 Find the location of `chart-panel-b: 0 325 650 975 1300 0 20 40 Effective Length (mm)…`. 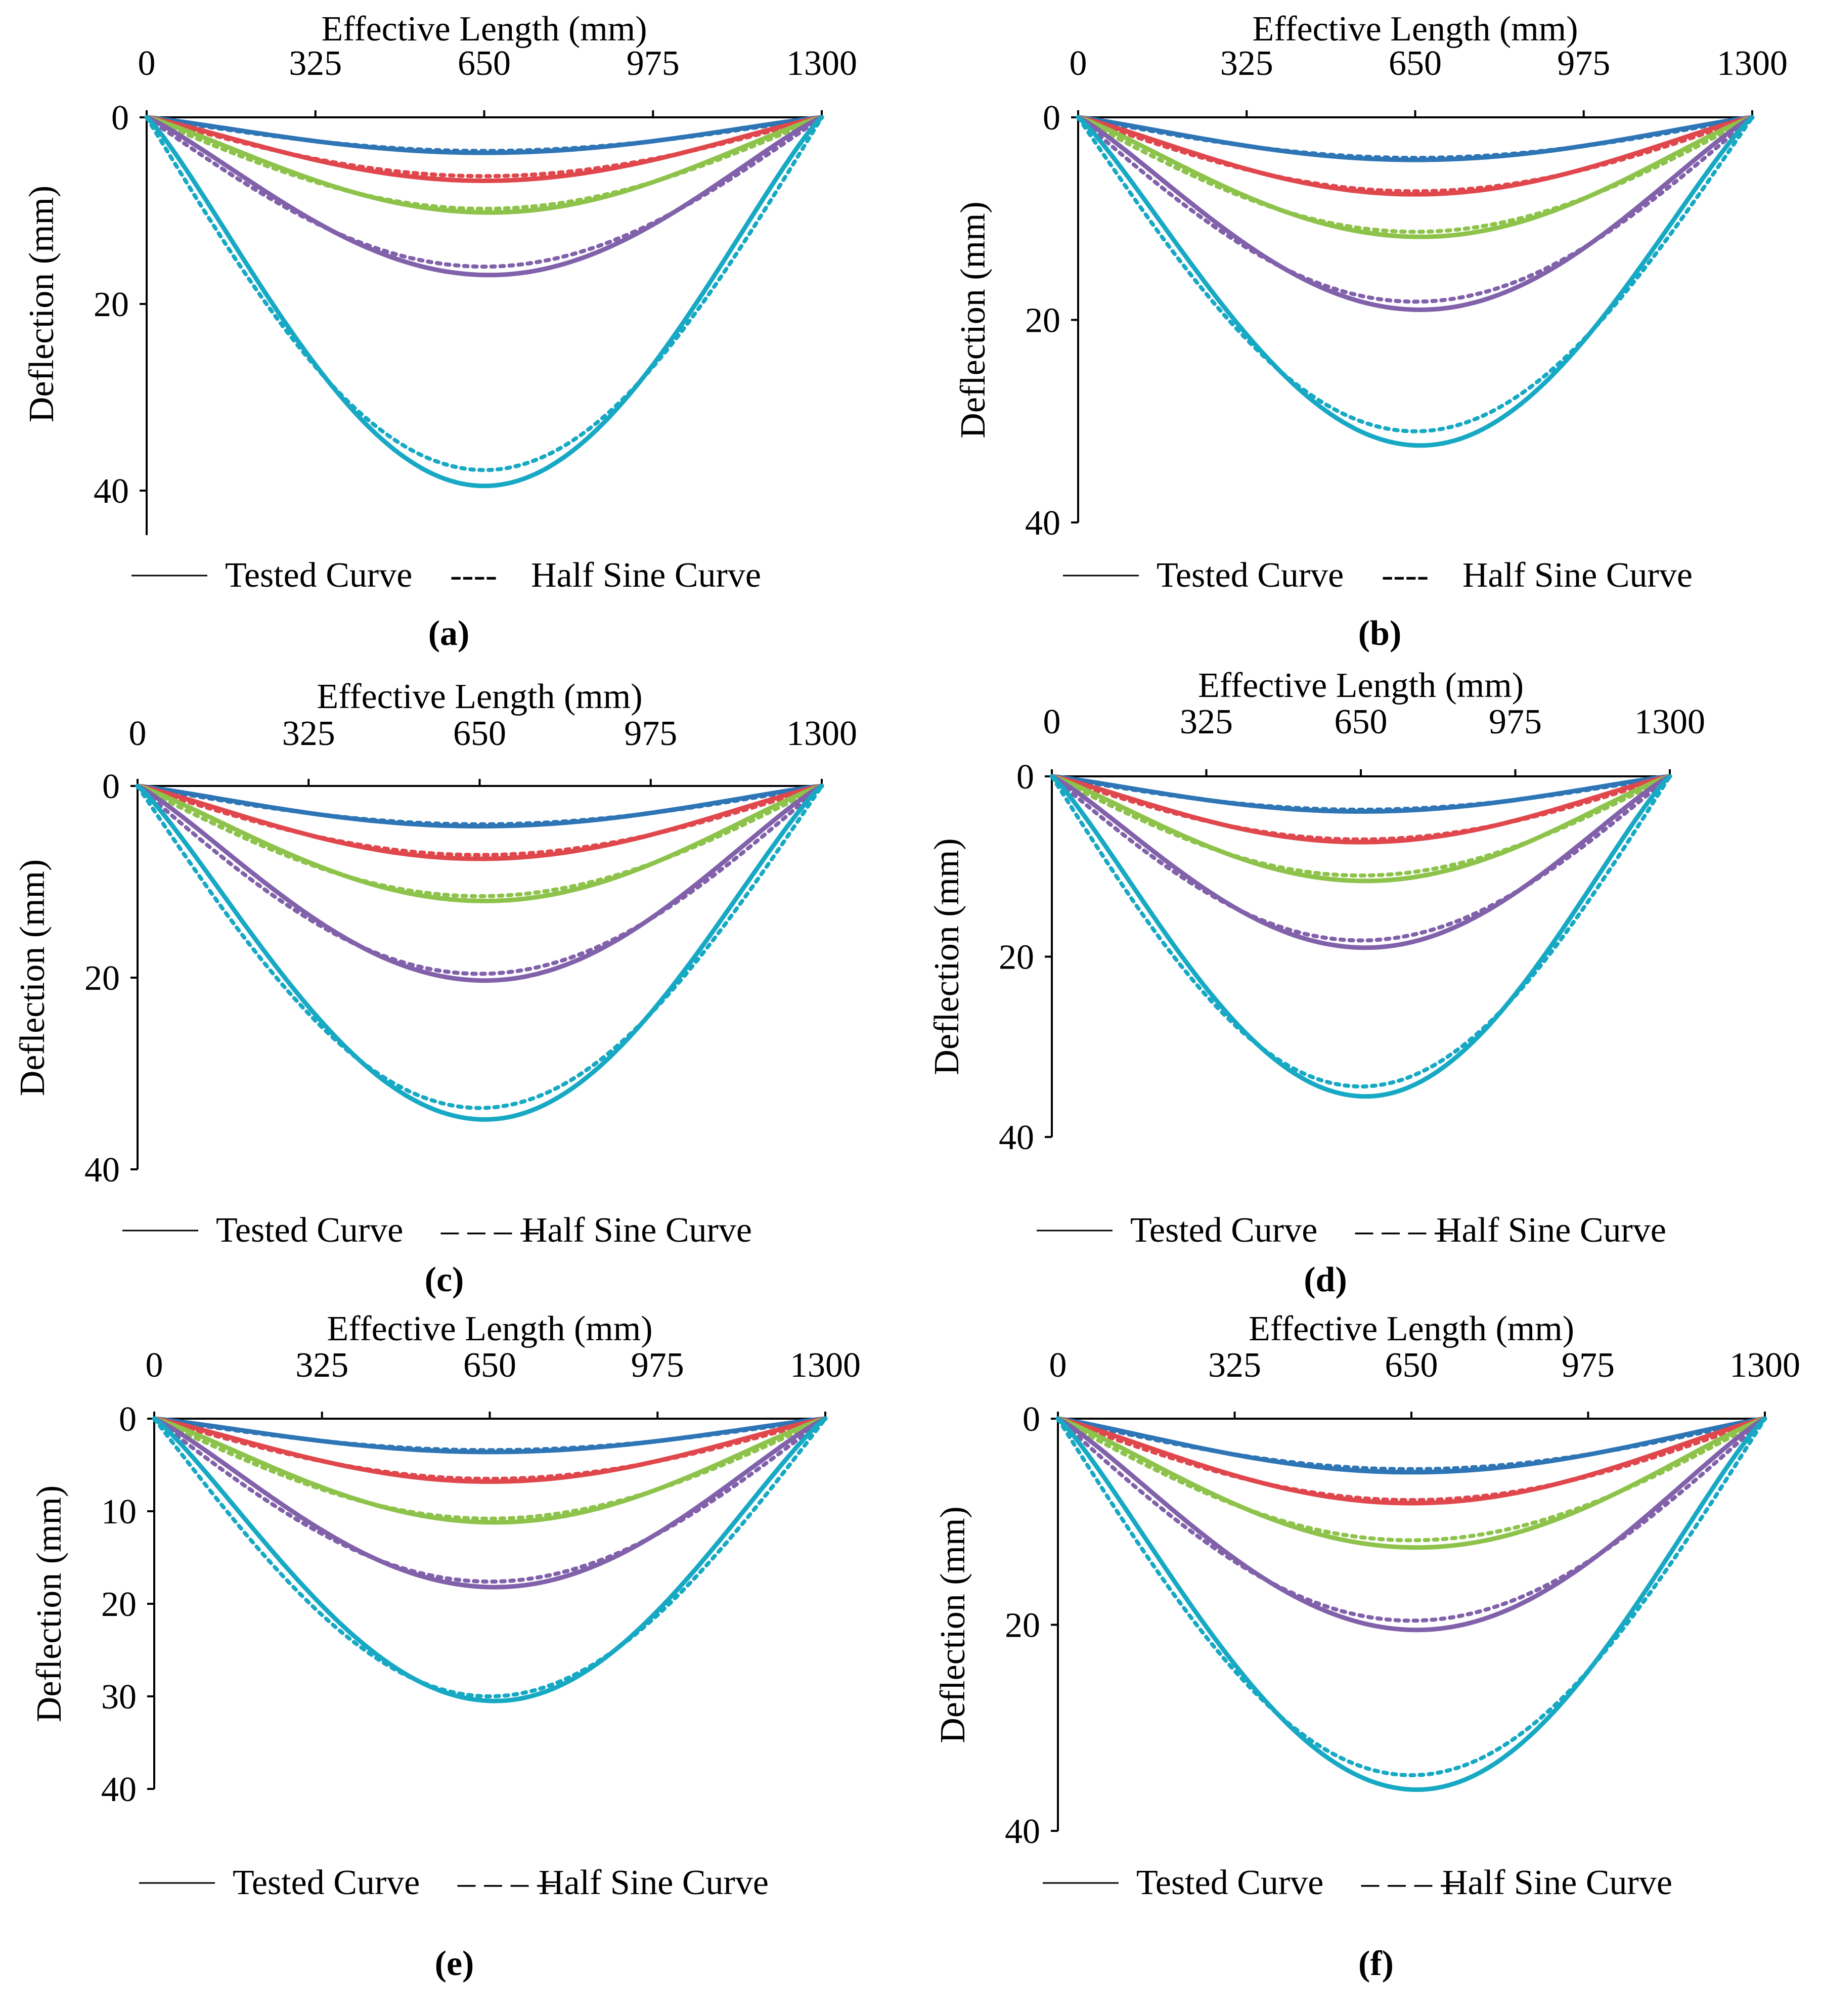

chart-panel-b: 0 325 650 975 1300 0 20 40 Effective Length (mm)… is located at coordinates (1371, 331).